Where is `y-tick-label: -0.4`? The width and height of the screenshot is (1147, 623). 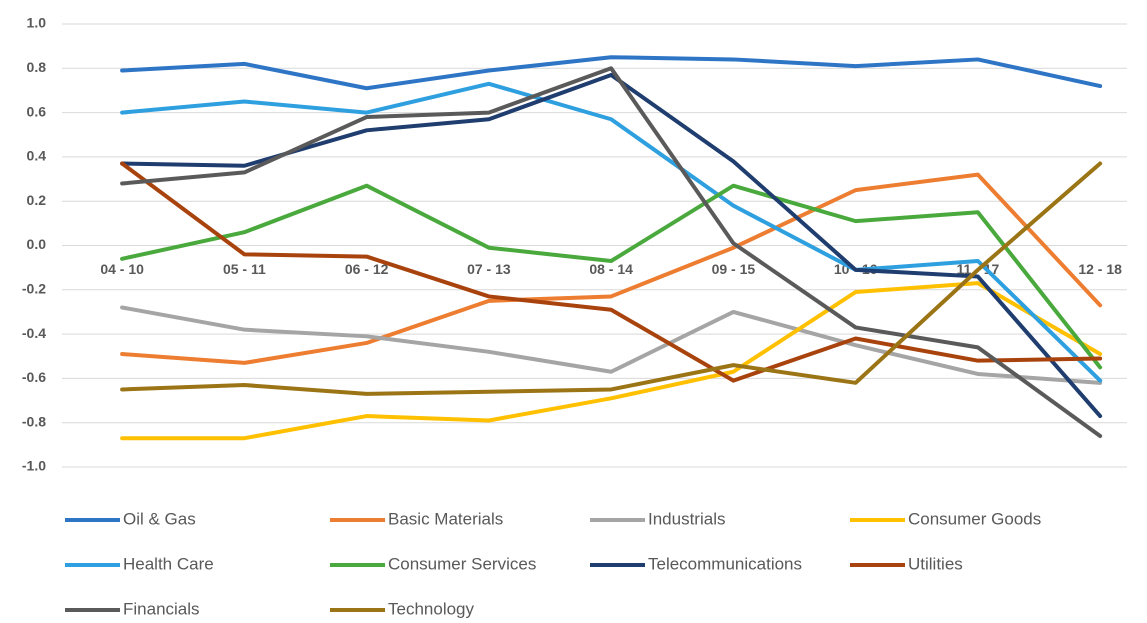 y-tick-label: -0.4 is located at coordinates (34, 333).